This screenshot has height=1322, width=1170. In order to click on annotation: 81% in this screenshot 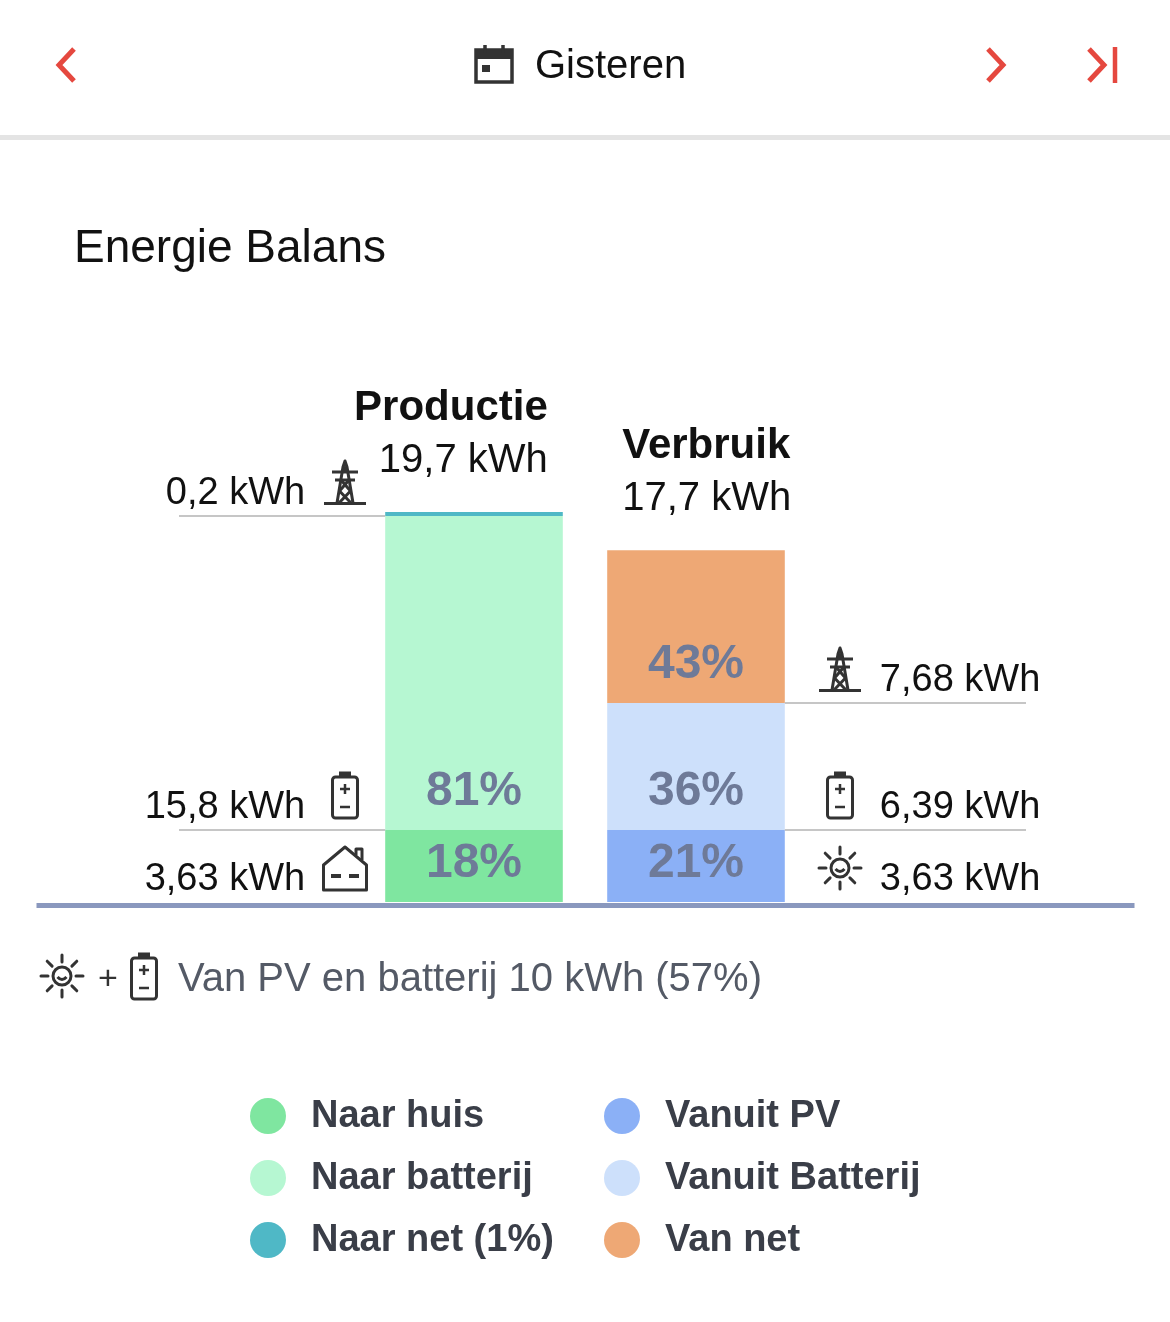, I will do `click(474, 788)`.